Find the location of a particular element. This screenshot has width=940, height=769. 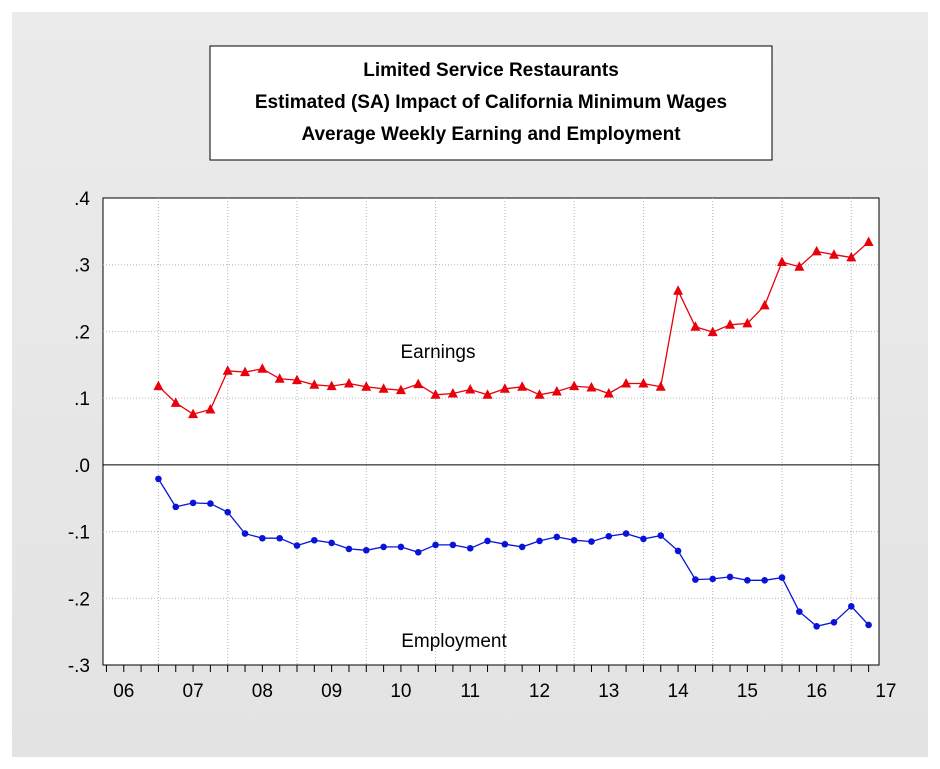

chart-title-line-3: Average Weekly Earning and Employment is located at coordinates (491, 134).